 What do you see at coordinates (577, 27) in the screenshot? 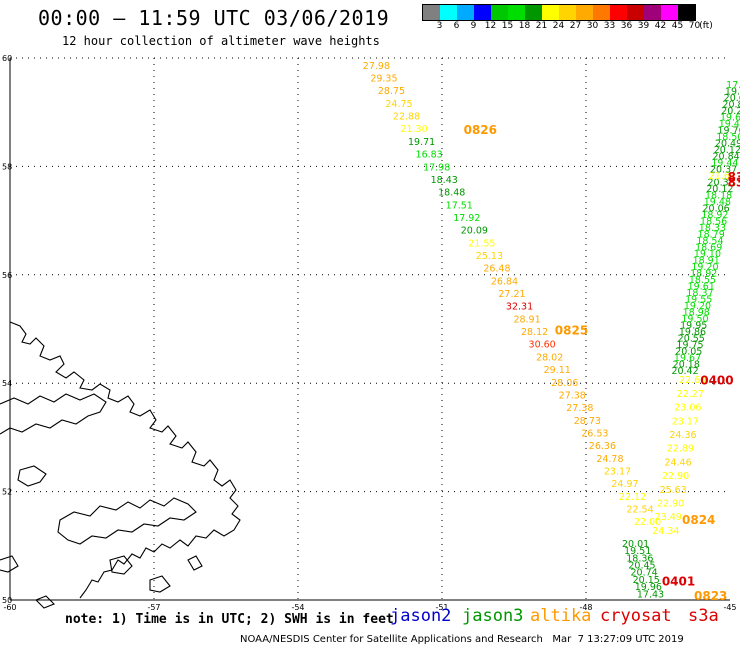
I see `swh-color-scale-labels: 3 6 9 12 15 18 21 24 27 30 33 36 39 42 45 70 (ft)` at bounding box center [577, 27].